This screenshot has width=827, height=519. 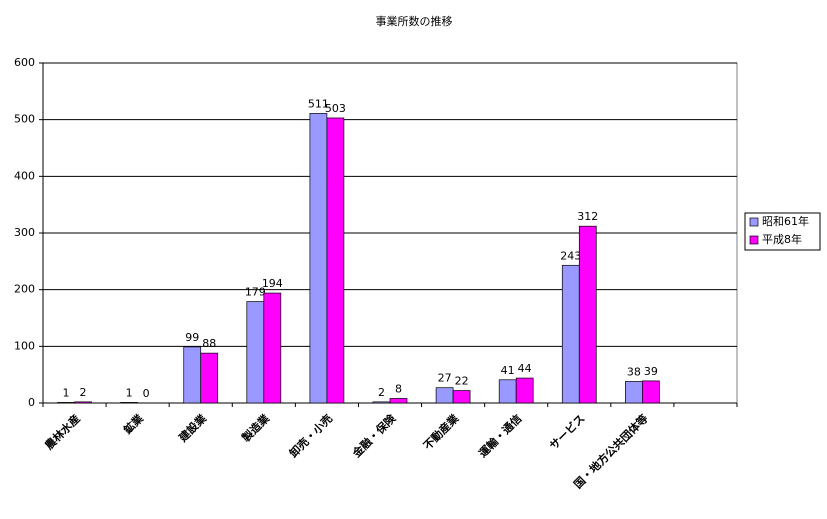 I want to click on data-label: 88, so click(x=209, y=343).